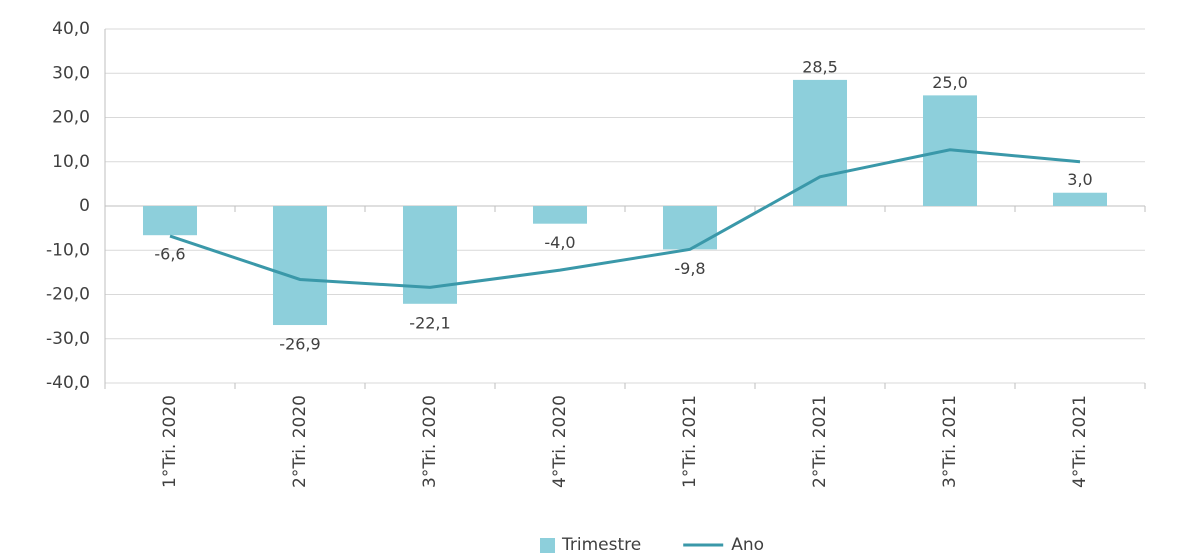 This screenshot has width=1200, height=554. What do you see at coordinates (71, 162) in the screenshot?
I see `y-tick-label: 10,0` at bounding box center [71, 162].